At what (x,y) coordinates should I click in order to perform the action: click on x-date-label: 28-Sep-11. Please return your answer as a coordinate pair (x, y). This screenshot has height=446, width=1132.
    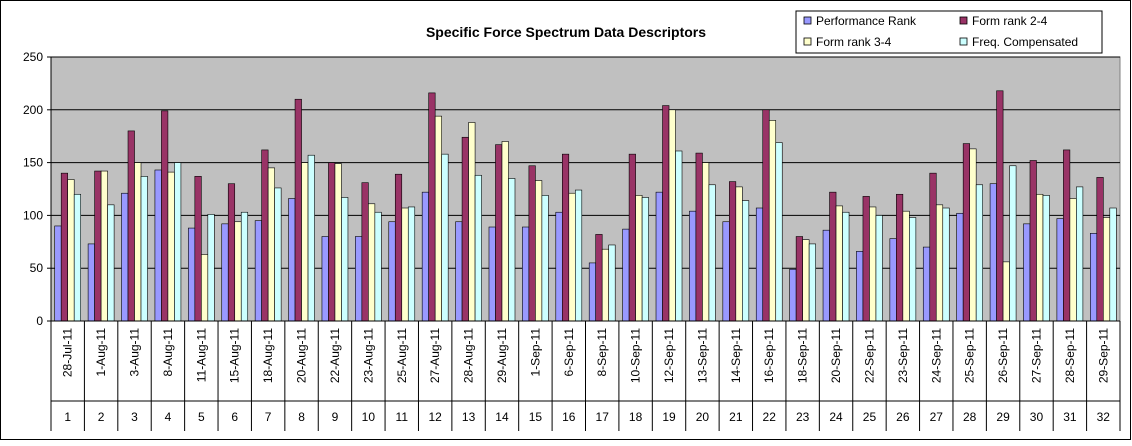
    Looking at the image, I should click on (1070, 355).